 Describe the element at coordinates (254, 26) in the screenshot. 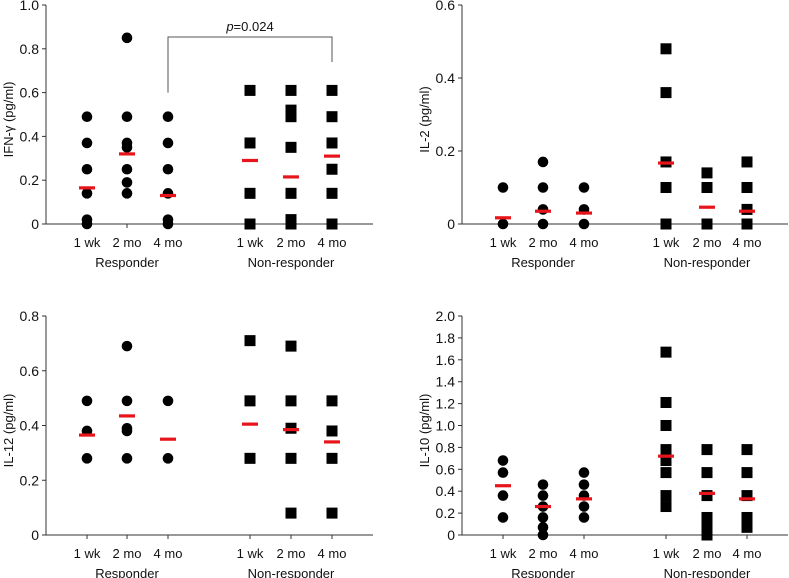

I see `p-value: =0.024` at that location.